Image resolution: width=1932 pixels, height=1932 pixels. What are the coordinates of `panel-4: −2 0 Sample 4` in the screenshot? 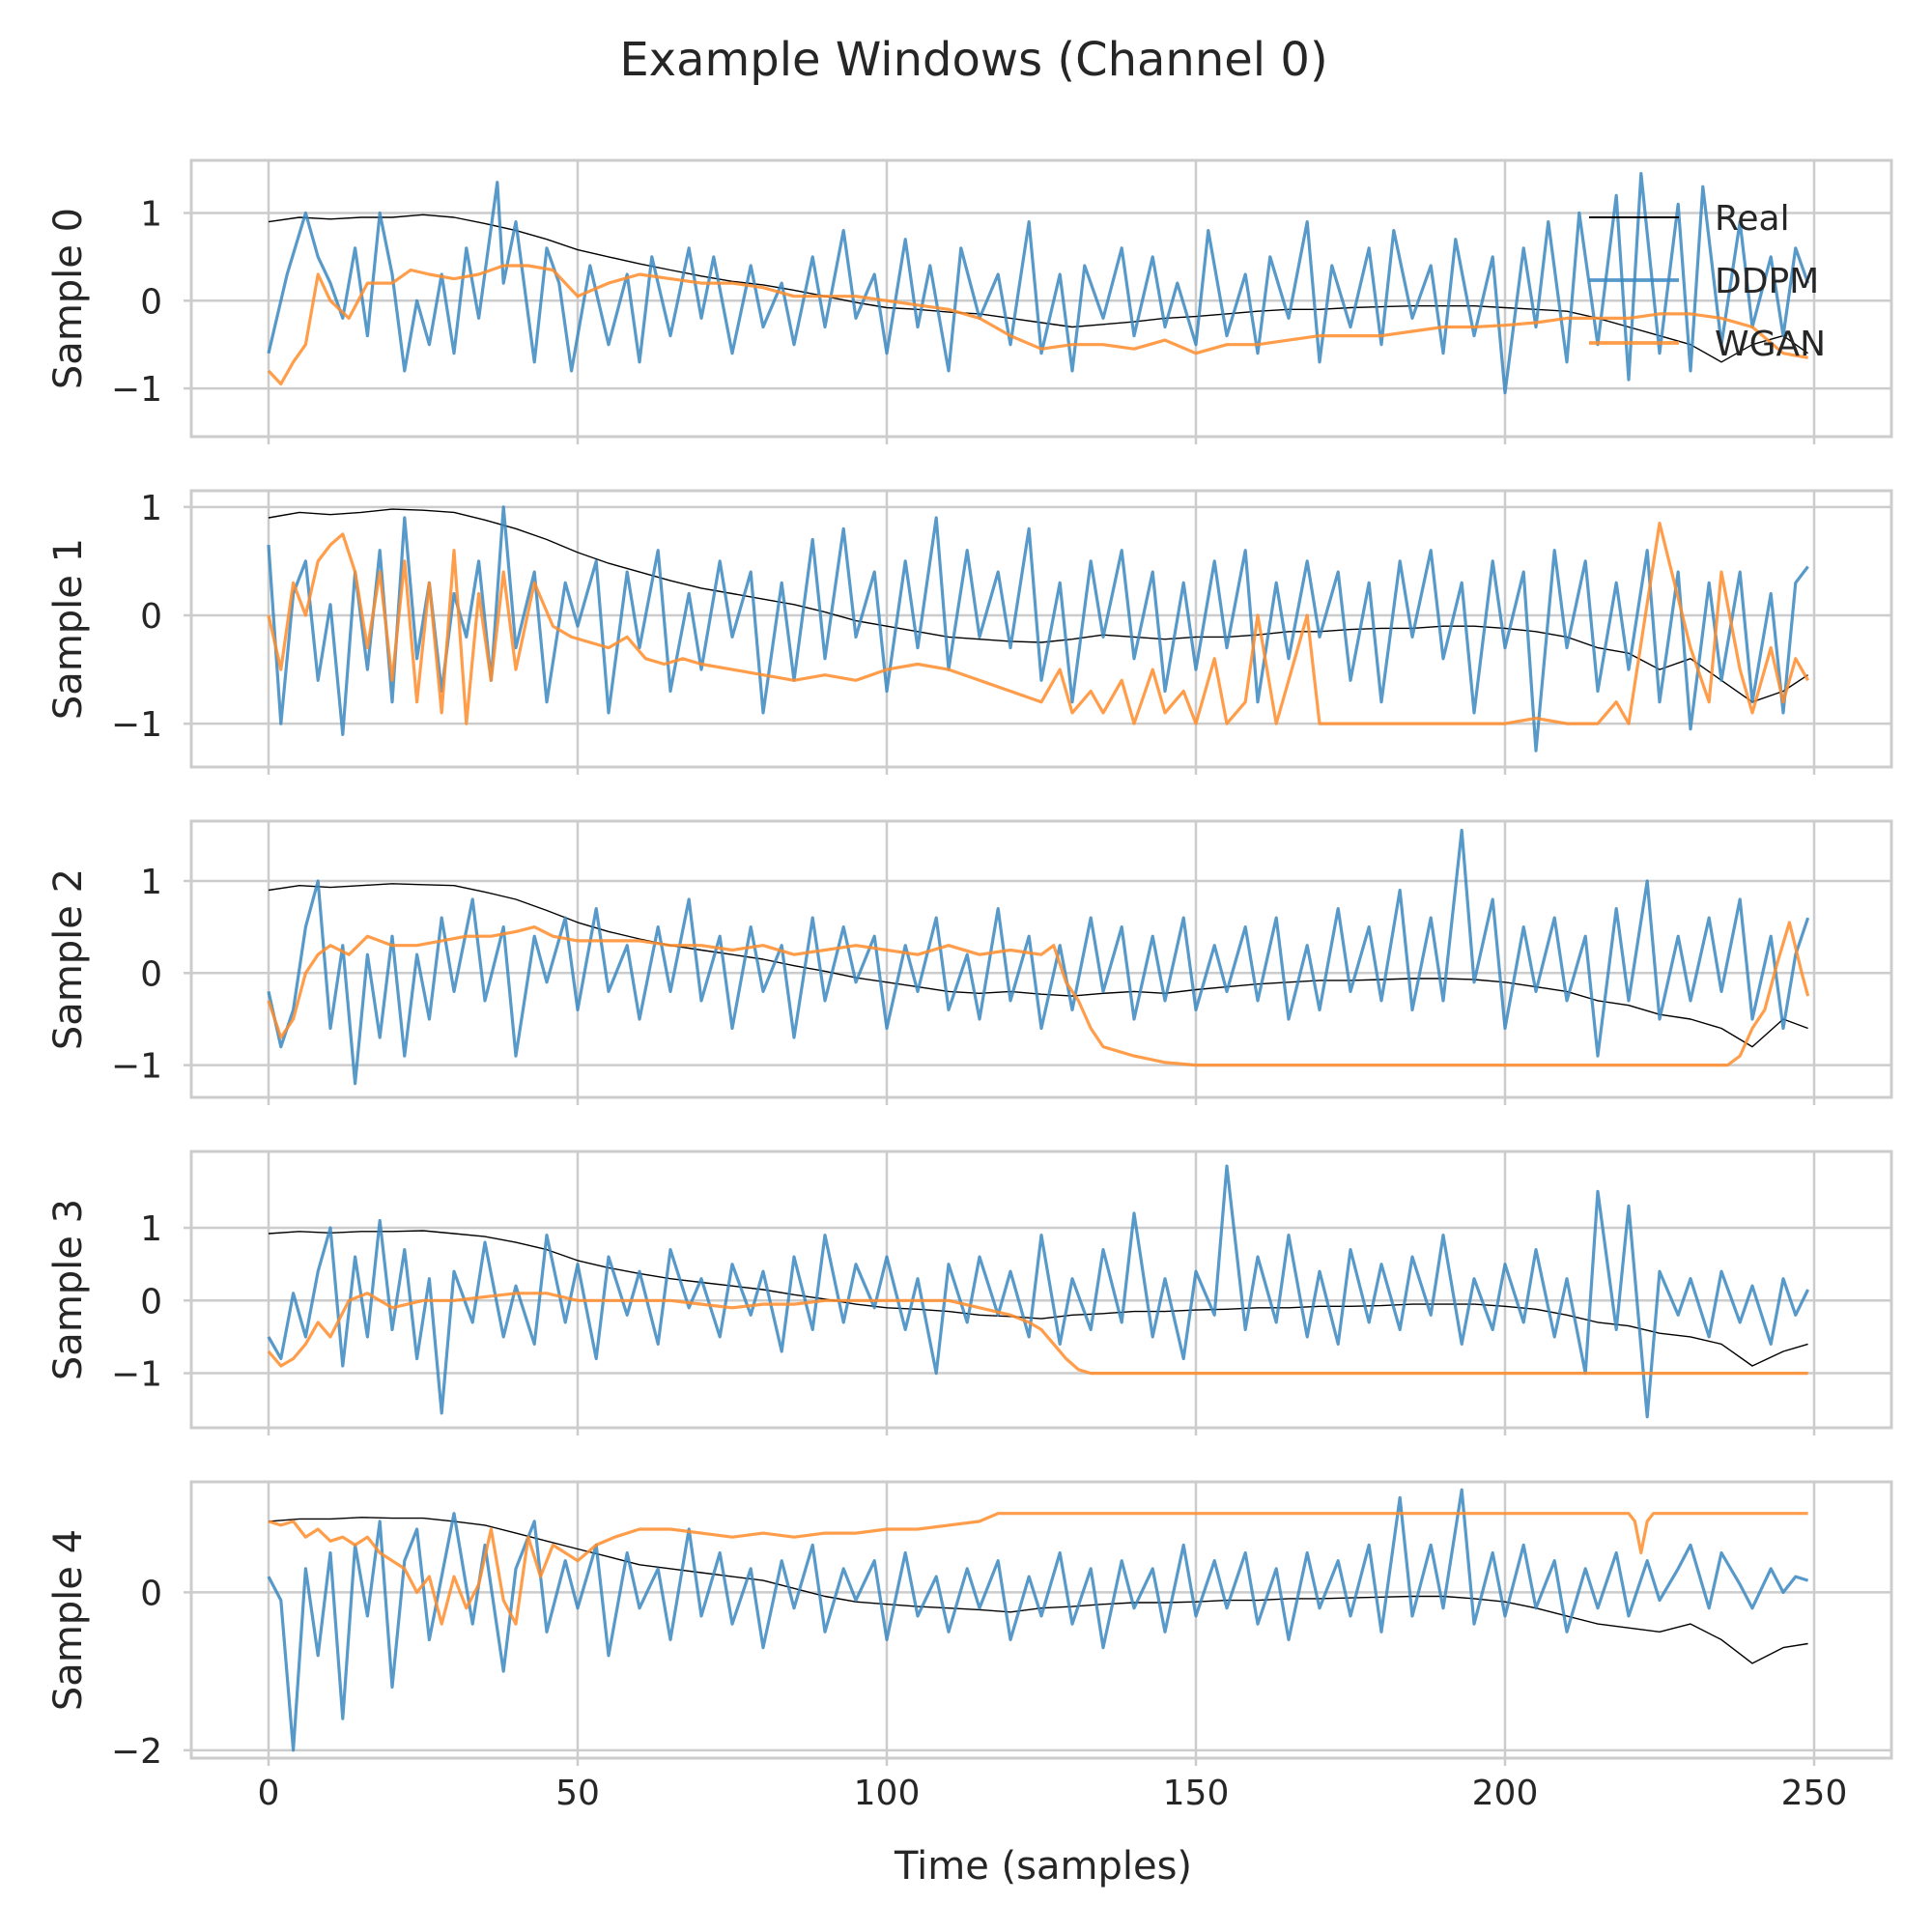 It's located at (969, 1626).